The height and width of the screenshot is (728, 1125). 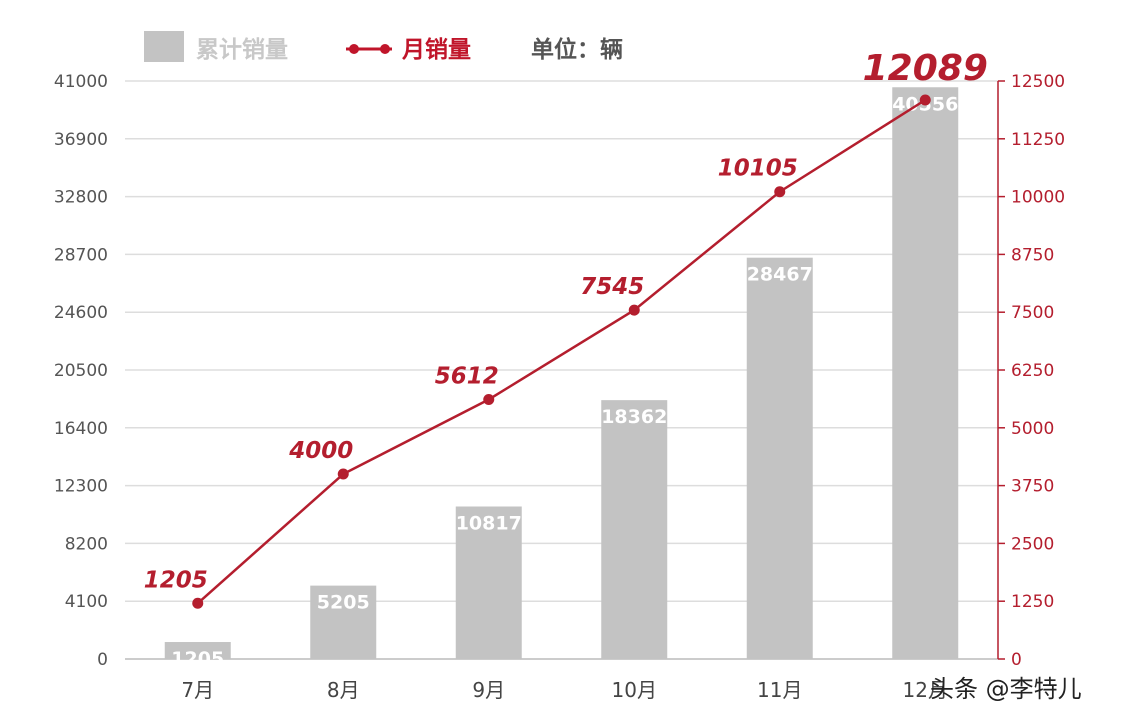 What do you see at coordinates (81, 313) in the screenshot?
I see `y-left-tick-label: 24600` at bounding box center [81, 313].